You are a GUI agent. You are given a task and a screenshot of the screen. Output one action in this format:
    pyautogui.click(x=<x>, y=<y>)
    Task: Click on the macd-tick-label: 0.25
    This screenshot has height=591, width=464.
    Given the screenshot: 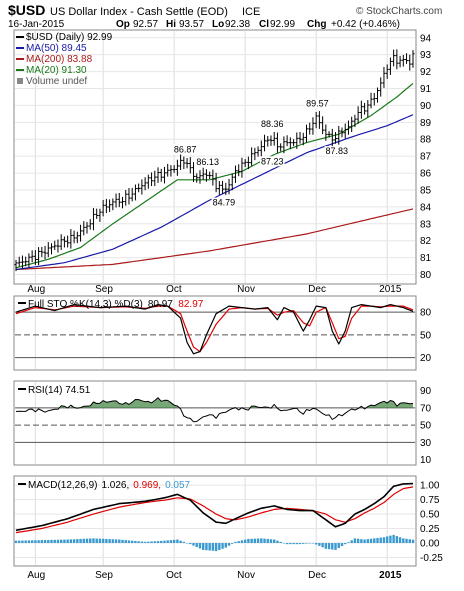 What is the action you would take?
    pyautogui.click(x=430, y=529)
    